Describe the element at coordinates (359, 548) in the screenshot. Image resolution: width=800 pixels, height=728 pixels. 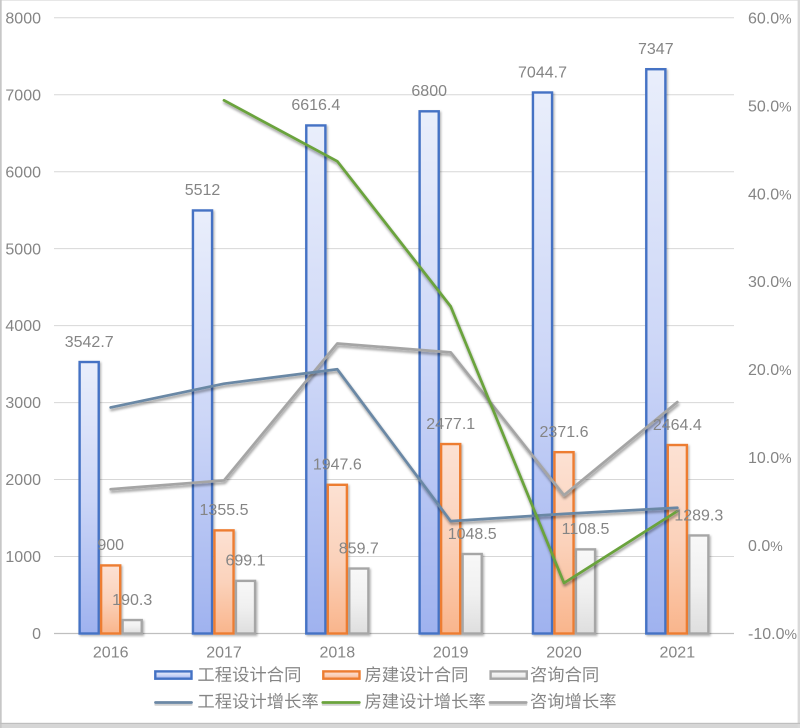
I see `svg-text: 859.7` at that location.